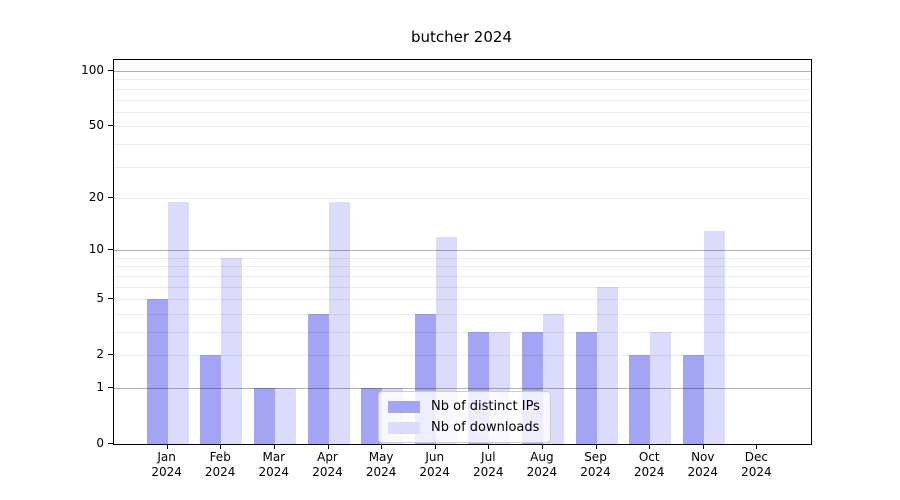 This screenshot has width=900, height=500. Describe the element at coordinates (274, 464) in the screenshot. I see `x-tick-label-mar: Mar 2024` at that location.